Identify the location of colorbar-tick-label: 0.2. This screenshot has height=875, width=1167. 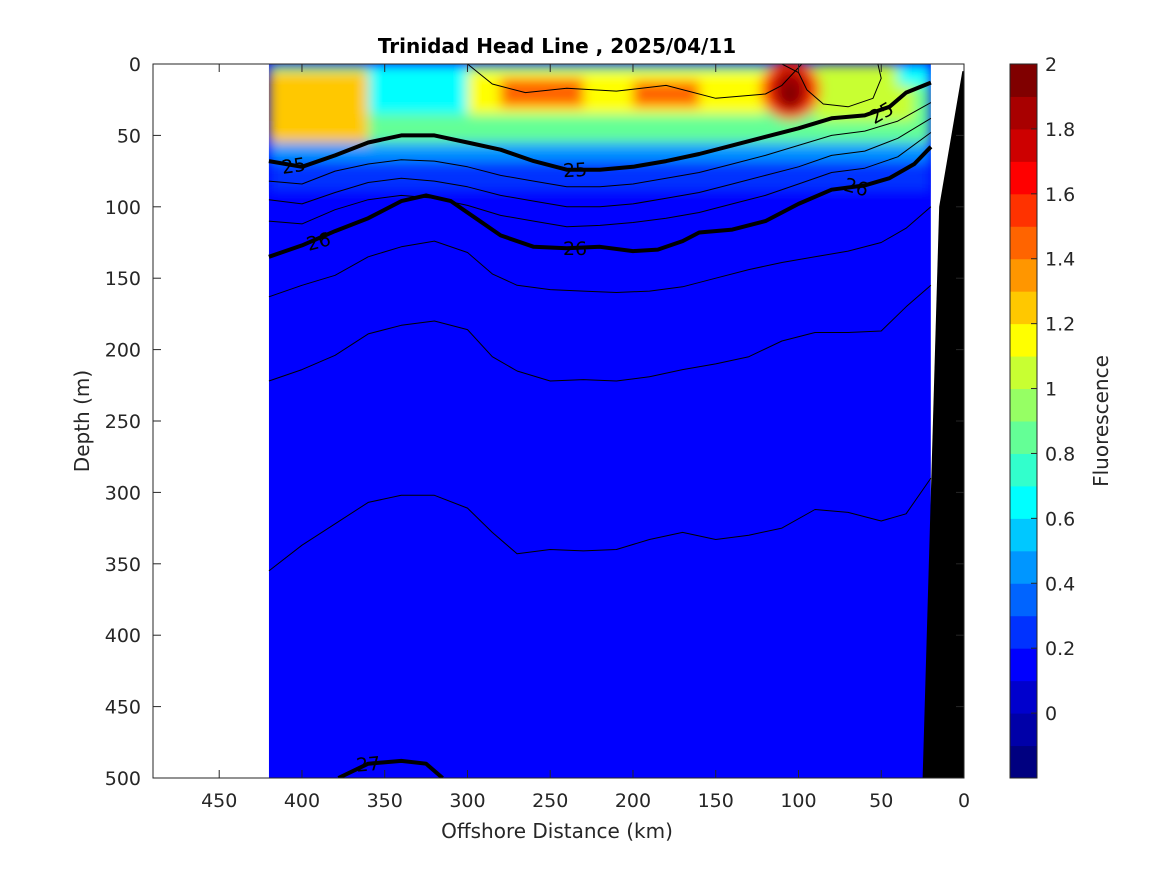
(1060, 649).